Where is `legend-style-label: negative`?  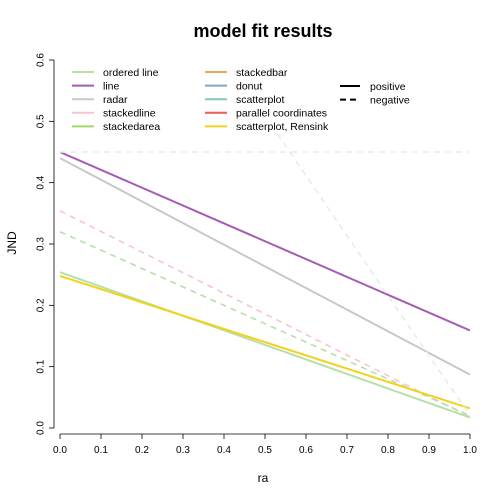
legend-style-label: negative is located at coordinates (390, 100).